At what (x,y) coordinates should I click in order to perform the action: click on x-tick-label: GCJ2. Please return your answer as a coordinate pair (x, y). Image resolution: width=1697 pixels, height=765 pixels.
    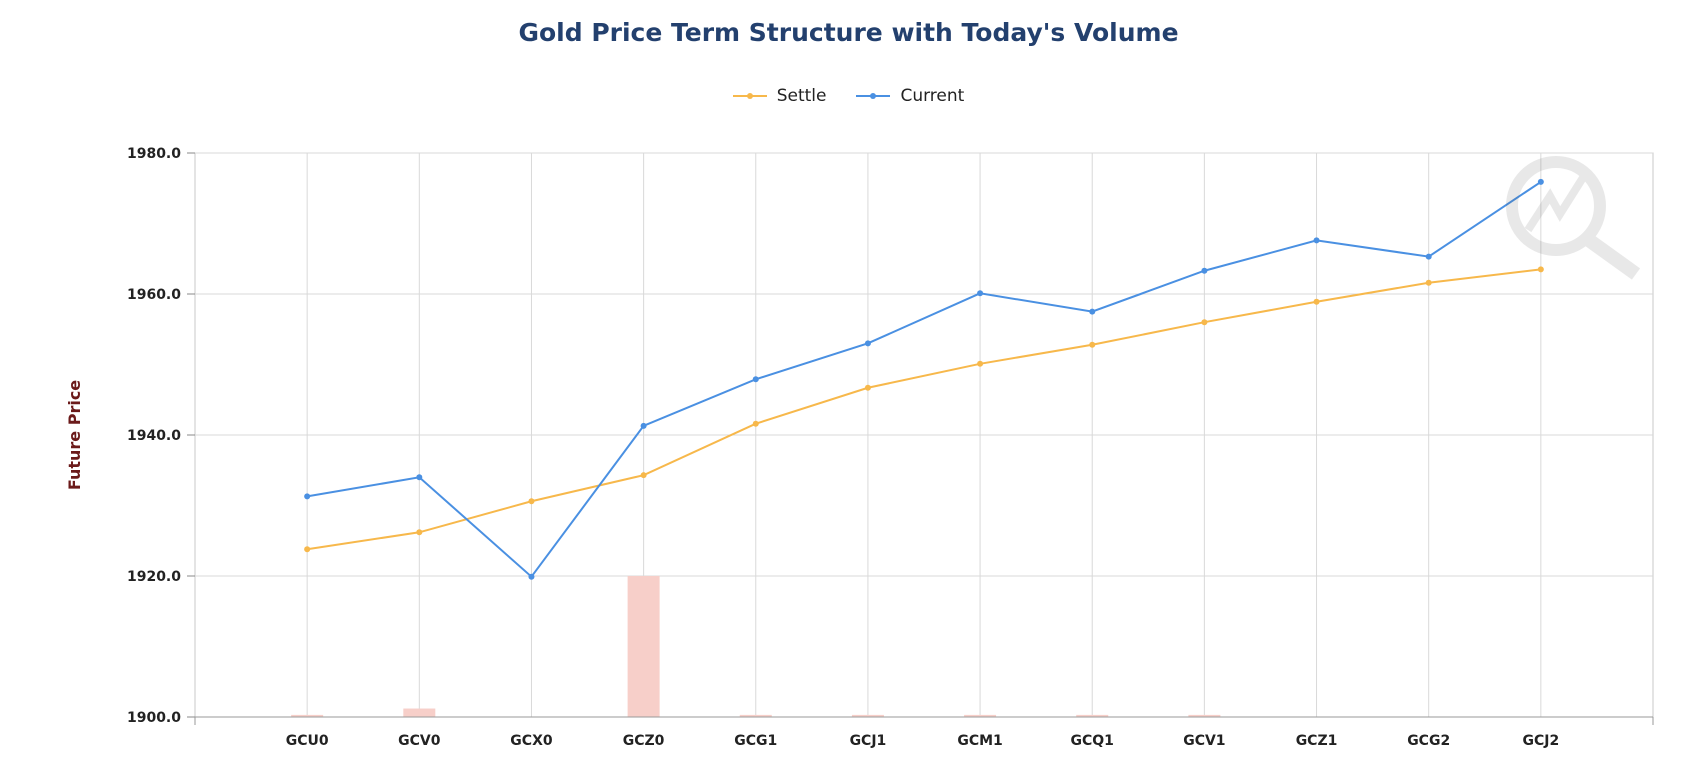
    Looking at the image, I should click on (1540, 741).